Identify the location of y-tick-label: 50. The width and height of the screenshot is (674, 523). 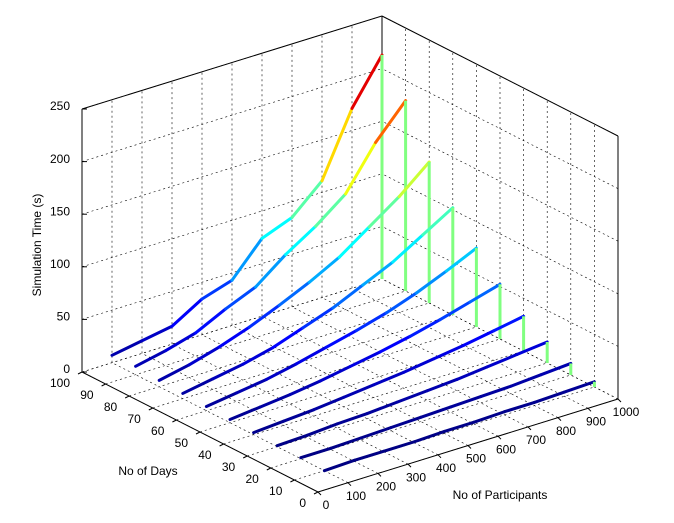
(182, 443).